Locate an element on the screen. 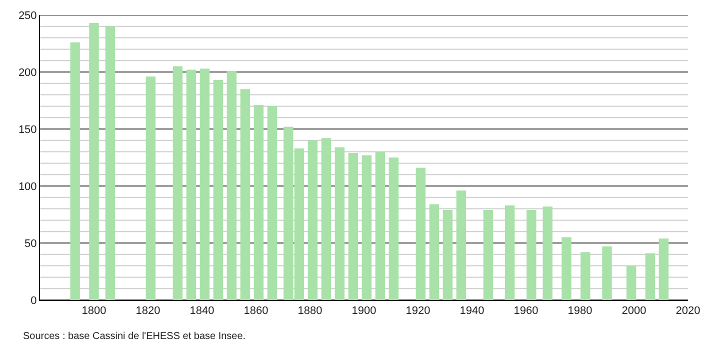  y-tick-label: 50 is located at coordinates (30, 244).